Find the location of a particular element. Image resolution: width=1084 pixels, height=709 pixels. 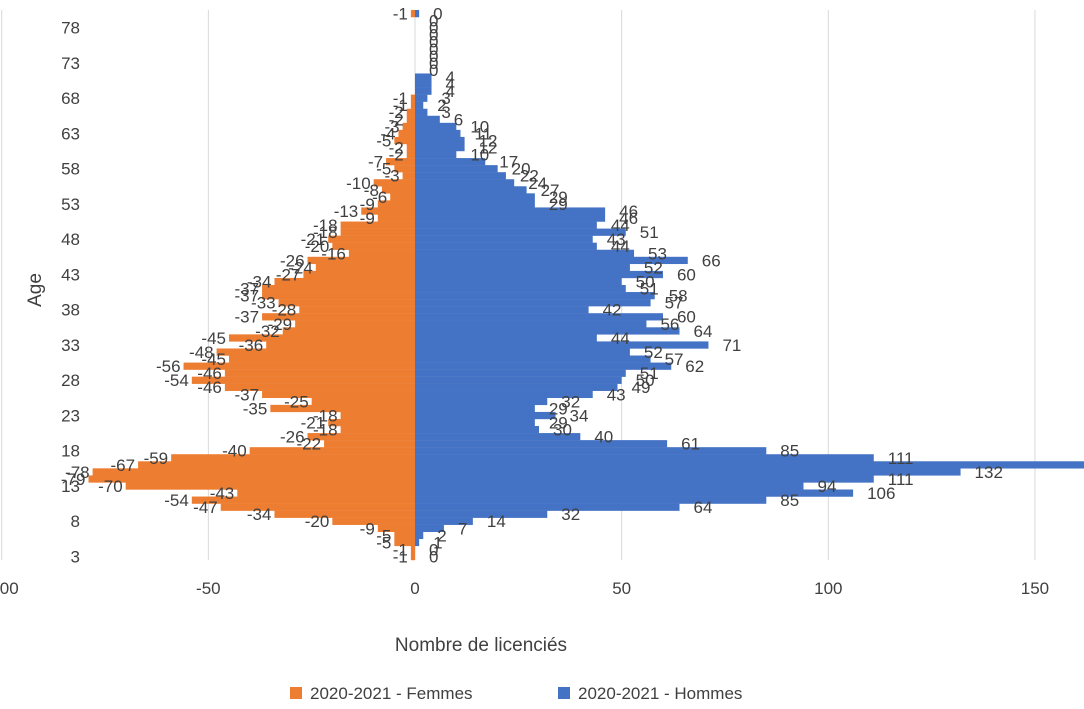

y-tick-label: 53 is located at coordinates (70, 204).